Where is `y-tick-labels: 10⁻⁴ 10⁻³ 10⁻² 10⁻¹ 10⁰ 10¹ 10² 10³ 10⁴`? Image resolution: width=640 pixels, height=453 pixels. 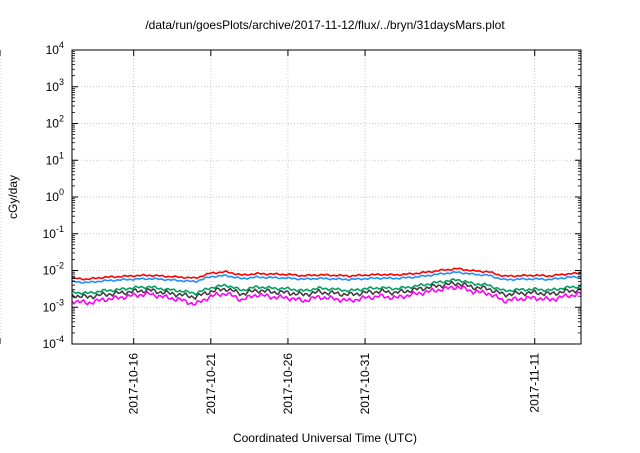
y-tick-labels: 10⁻⁴ 10⁻³ 10⁻² 10⁻¹ 10⁰ 10¹ 10² 10³ 10⁴ is located at coordinates (53, 195).